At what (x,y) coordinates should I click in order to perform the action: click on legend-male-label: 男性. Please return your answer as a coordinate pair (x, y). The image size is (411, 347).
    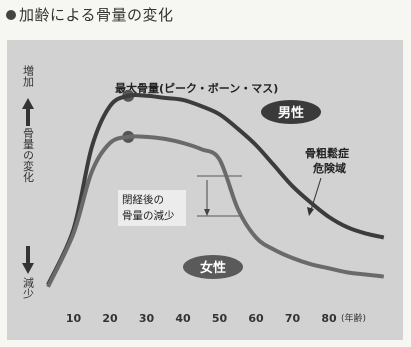
    Looking at the image, I should click on (291, 113).